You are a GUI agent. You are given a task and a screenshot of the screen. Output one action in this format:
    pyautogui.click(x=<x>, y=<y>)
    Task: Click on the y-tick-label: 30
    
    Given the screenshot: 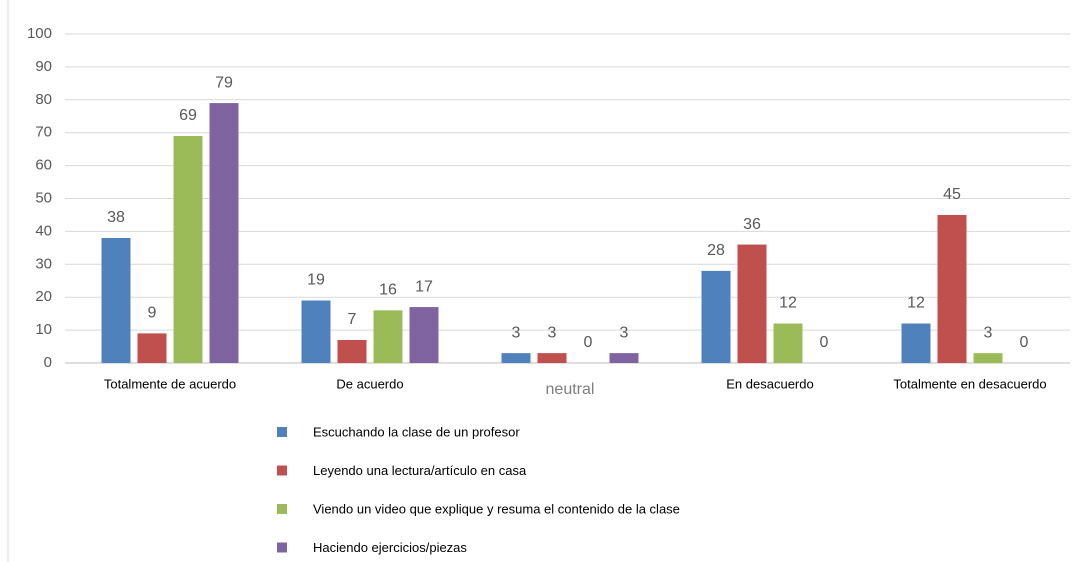 What is the action you would take?
    pyautogui.click(x=43, y=263)
    